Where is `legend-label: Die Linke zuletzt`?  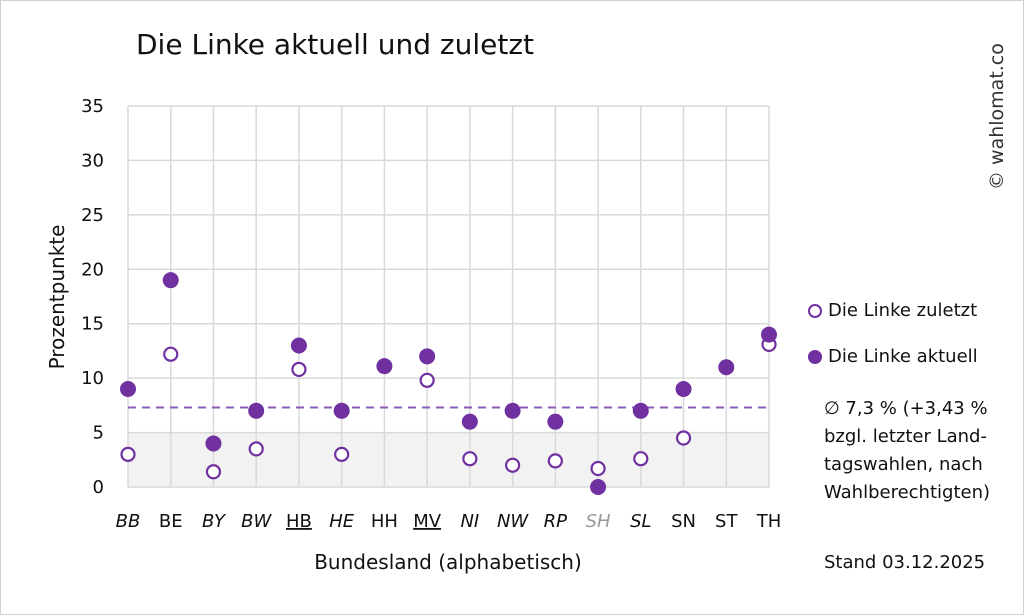
legend-label: Die Linke zuletzt is located at coordinates (903, 310).